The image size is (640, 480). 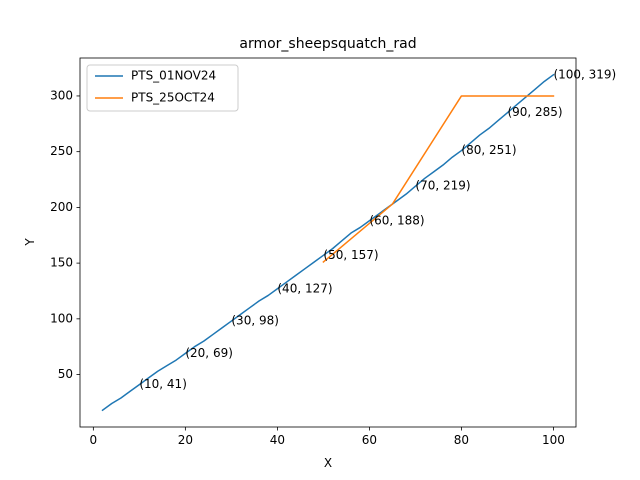 I want to click on y-tick-label: 150, so click(x=61, y=263).